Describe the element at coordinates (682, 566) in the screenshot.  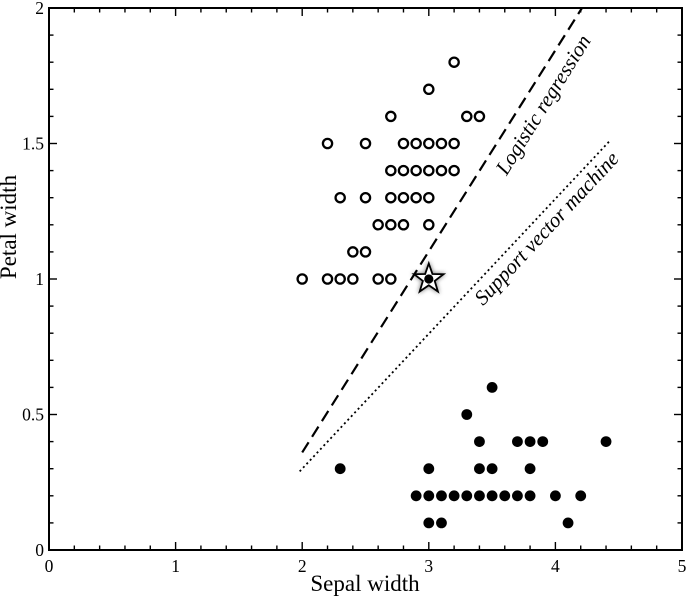
I see `x-tick-label: 5` at that location.